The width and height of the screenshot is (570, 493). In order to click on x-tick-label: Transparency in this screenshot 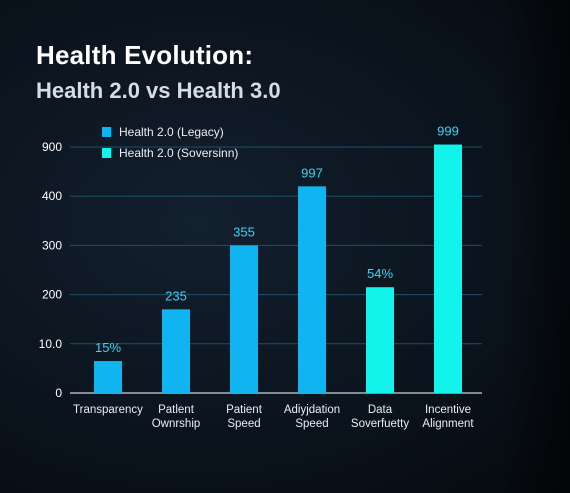, I will do `click(108, 410)`.